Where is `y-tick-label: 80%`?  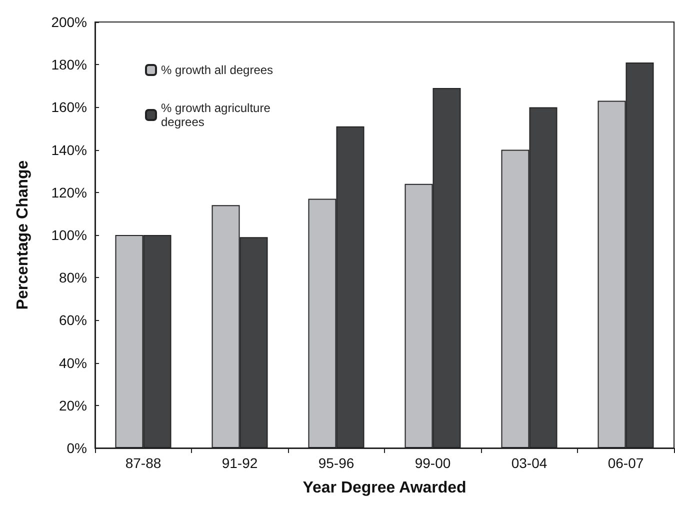 y-tick-label: 80% is located at coordinates (72, 278).